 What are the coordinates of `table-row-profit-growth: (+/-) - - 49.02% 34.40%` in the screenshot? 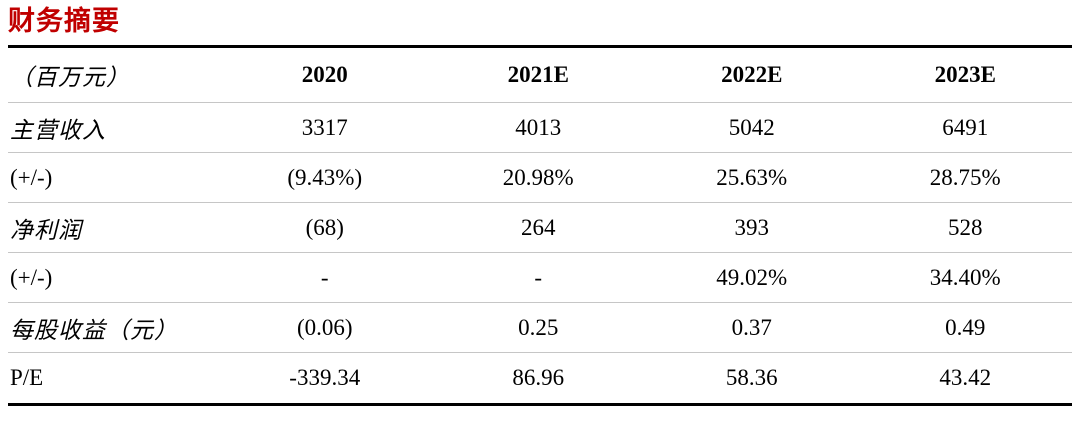 It's located at (540, 278).